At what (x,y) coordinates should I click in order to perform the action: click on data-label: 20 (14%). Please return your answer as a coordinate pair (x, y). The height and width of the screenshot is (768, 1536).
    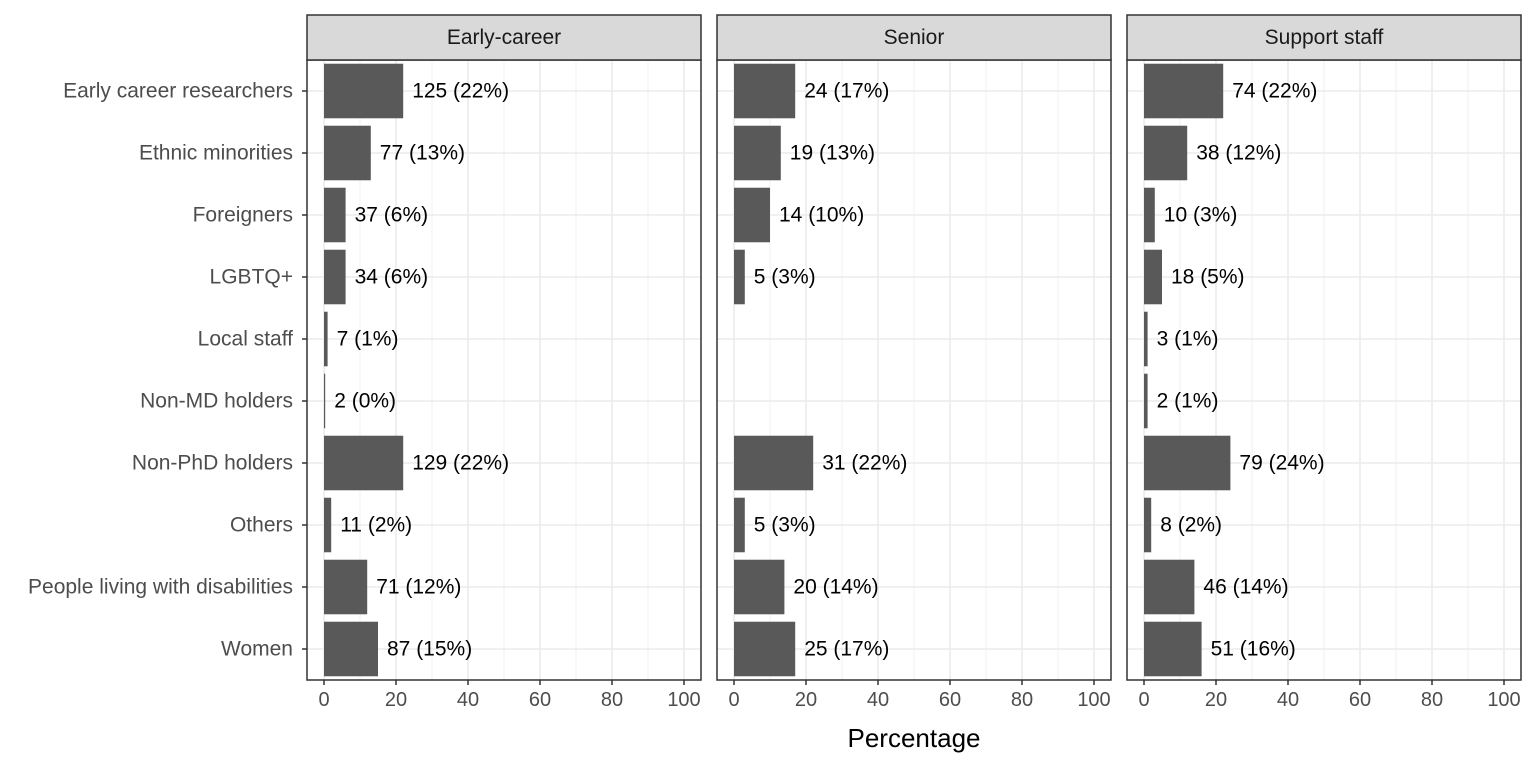
    Looking at the image, I should click on (835, 587).